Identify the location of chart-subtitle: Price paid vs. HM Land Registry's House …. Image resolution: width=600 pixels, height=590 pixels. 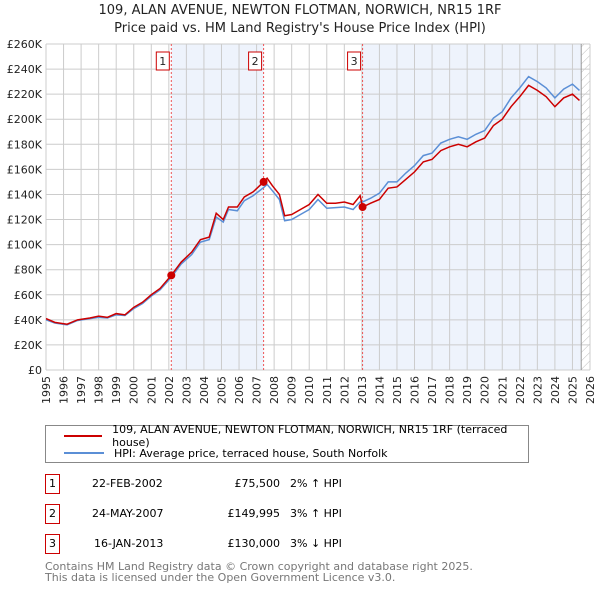
(300, 28).